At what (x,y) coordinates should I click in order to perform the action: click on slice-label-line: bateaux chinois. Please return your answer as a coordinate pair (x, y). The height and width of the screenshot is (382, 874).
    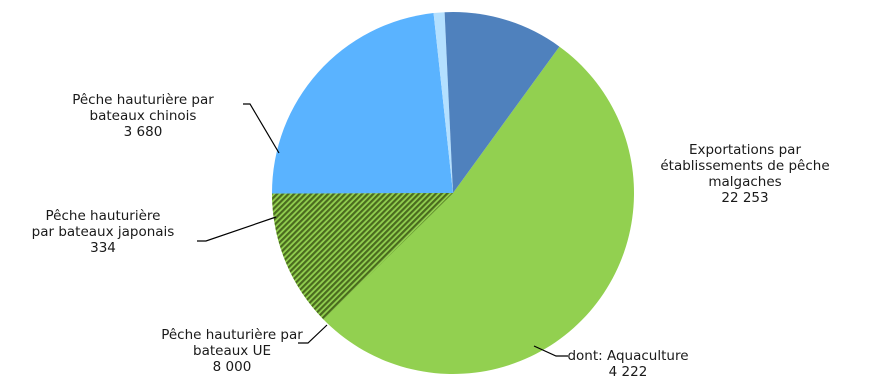
    Looking at the image, I should click on (143, 116).